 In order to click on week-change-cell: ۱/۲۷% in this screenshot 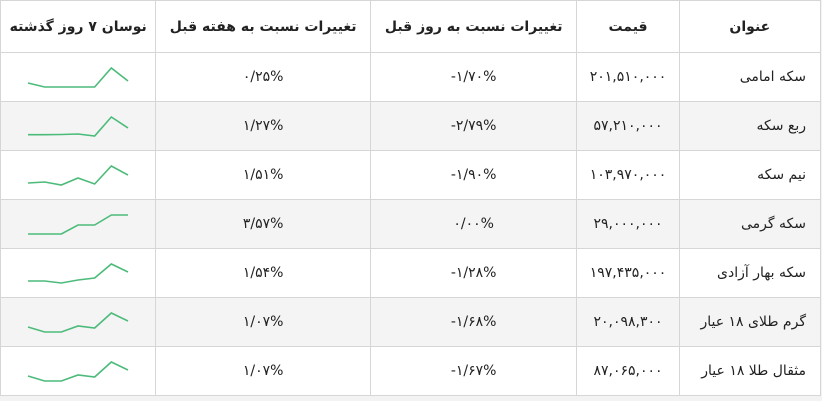, I will do `click(263, 126)`.